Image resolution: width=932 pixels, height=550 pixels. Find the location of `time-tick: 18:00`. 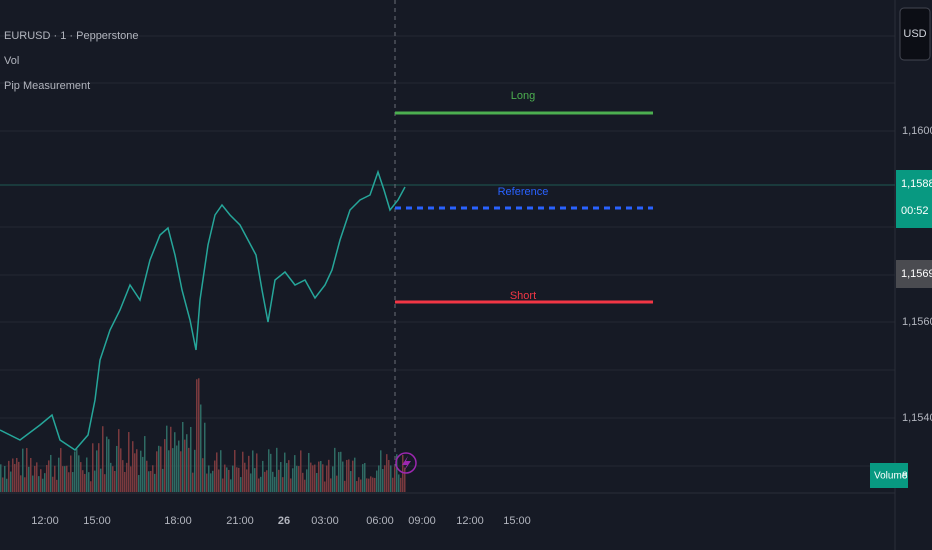

time-tick: 18:00 is located at coordinates (178, 521).